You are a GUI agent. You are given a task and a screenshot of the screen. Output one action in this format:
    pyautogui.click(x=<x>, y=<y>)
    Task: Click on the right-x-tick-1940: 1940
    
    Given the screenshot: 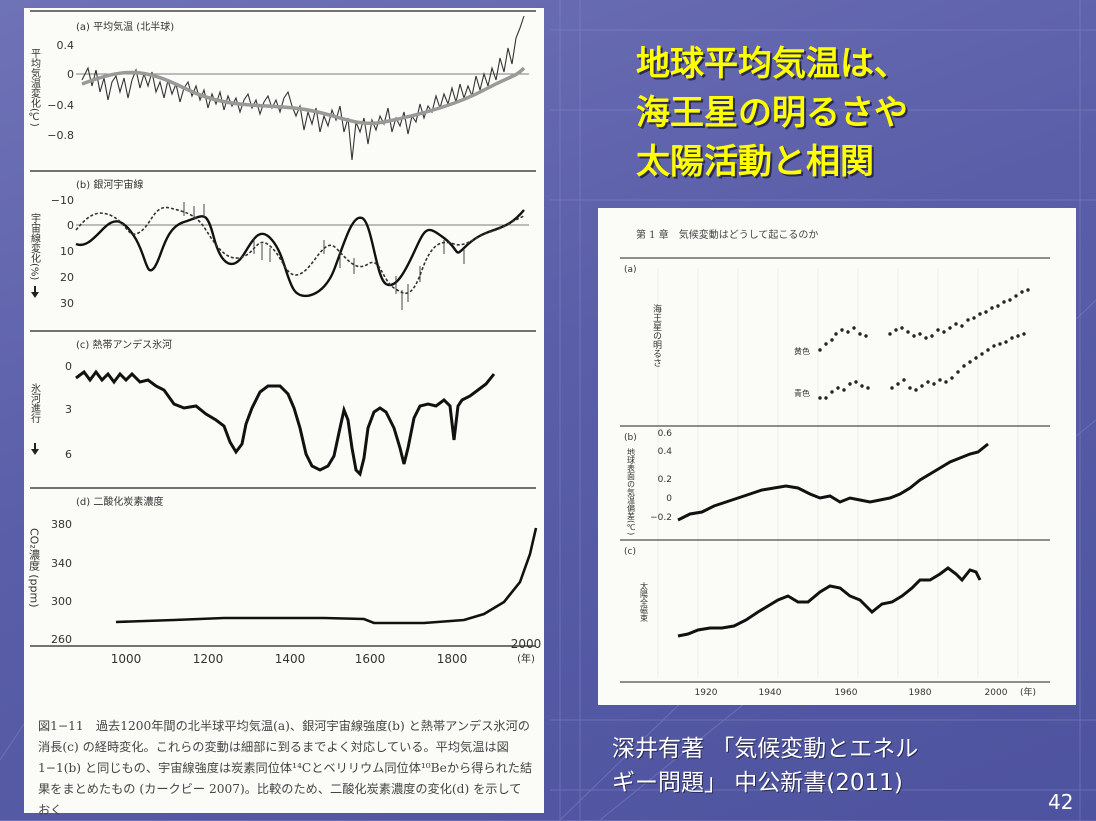 What is the action you would take?
    pyautogui.click(x=770, y=693)
    